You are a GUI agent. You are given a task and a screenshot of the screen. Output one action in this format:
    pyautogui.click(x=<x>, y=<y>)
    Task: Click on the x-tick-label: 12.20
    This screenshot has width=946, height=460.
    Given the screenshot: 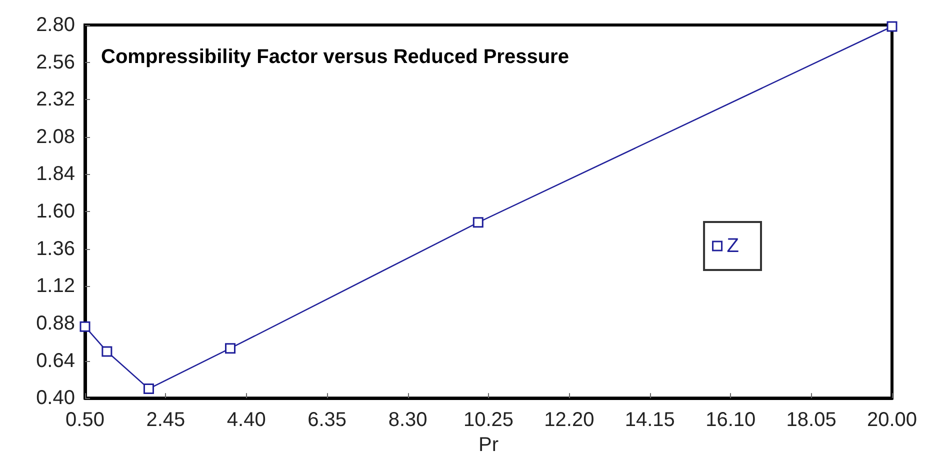 What is the action you would take?
    pyautogui.click(x=569, y=420)
    